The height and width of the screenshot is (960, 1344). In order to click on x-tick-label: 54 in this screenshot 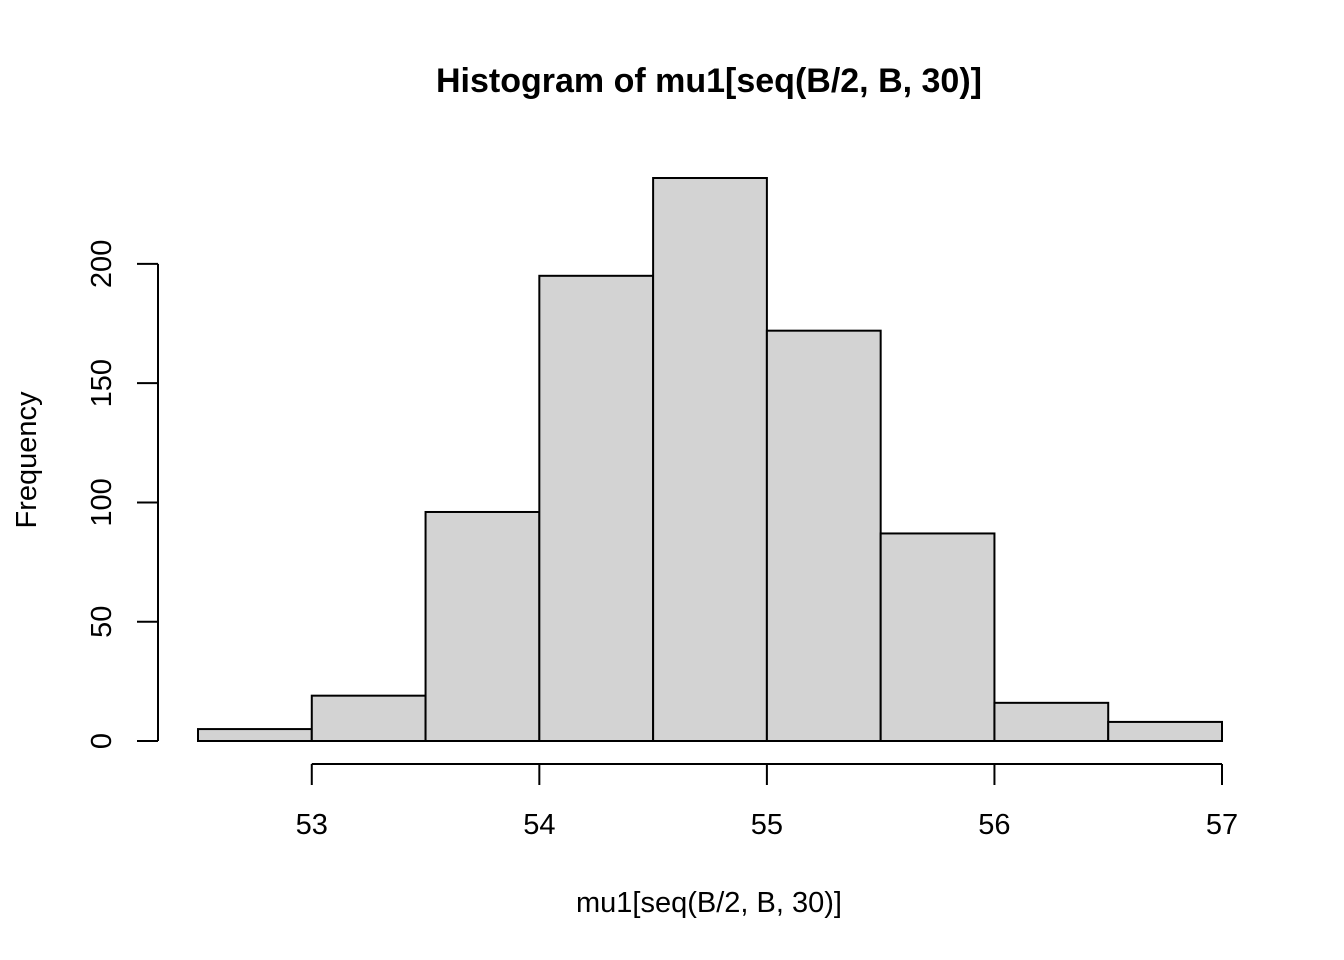, I will do `click(539, 825)`.